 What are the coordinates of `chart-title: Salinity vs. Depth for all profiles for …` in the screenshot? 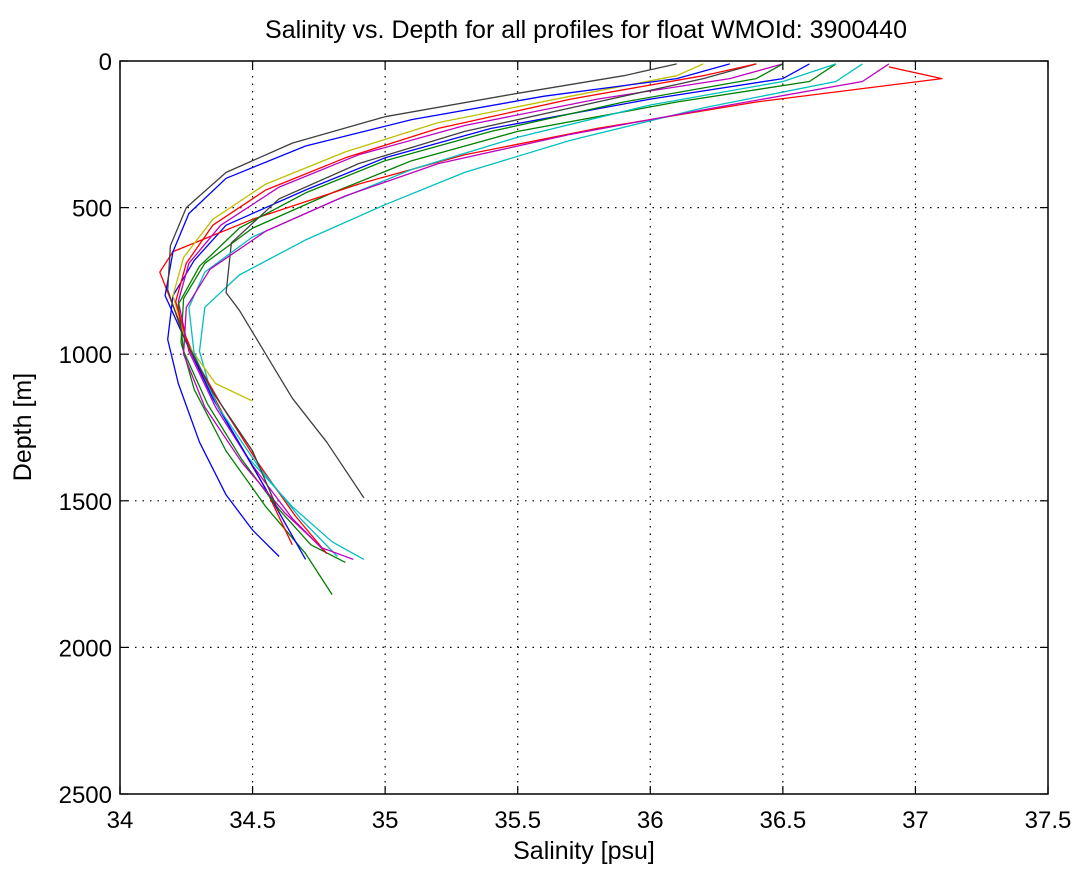 It's located at (586, 30).